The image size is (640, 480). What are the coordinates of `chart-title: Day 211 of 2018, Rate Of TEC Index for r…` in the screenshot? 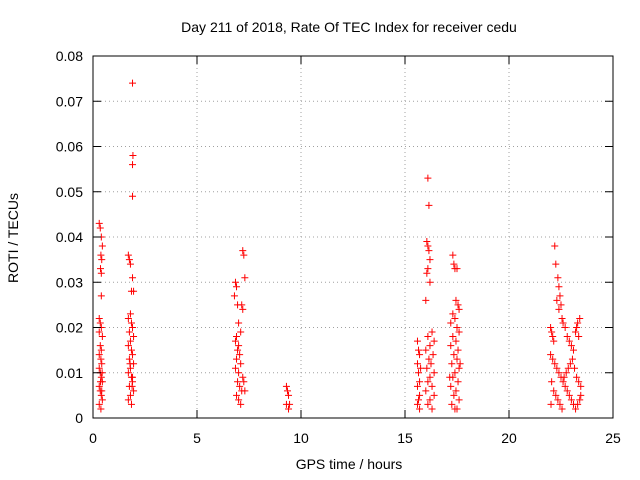 It's located at (349, 27).